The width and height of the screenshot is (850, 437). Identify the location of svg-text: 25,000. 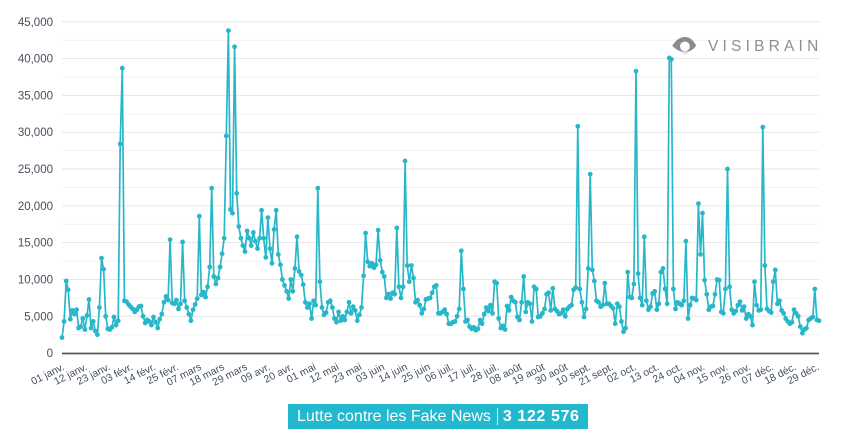
(35, 170).